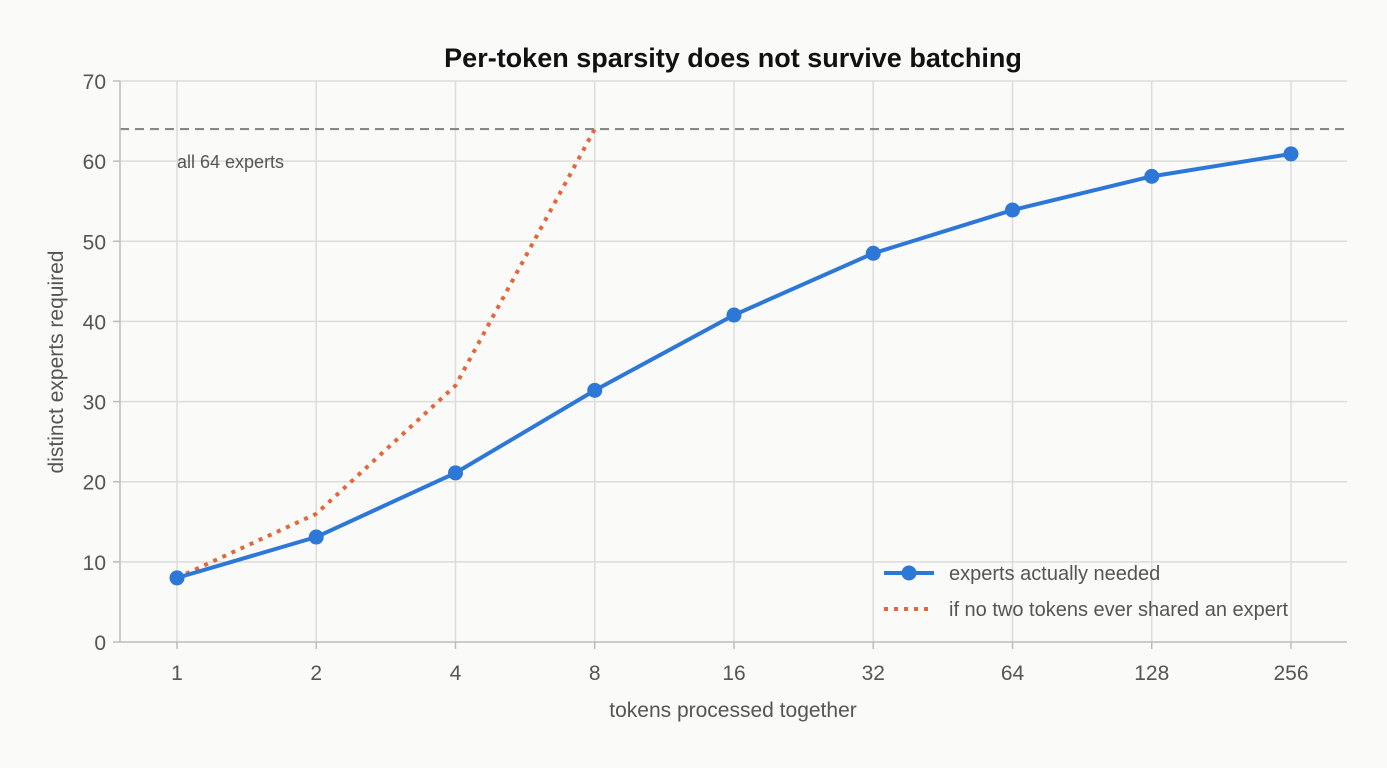 The width and height of the screenshot is (1387, 768). What do you see at coordinates (94, 483) in the screenshot?
I see `y-tick-label: 20` at bounding box center [94, 483].